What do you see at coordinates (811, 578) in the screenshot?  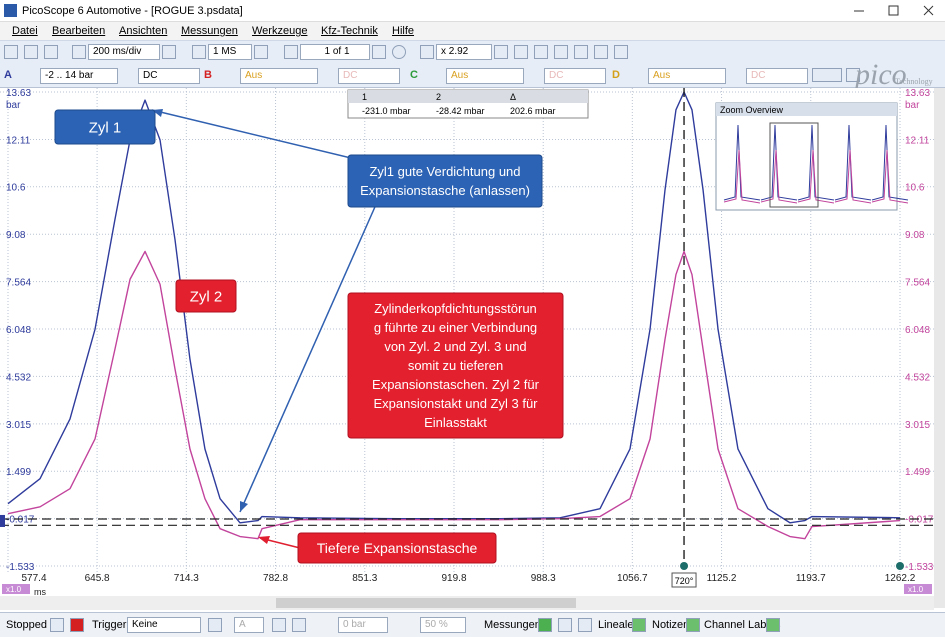 I see `x-tick-label: 1193.7` at bounding box center [811, 578].